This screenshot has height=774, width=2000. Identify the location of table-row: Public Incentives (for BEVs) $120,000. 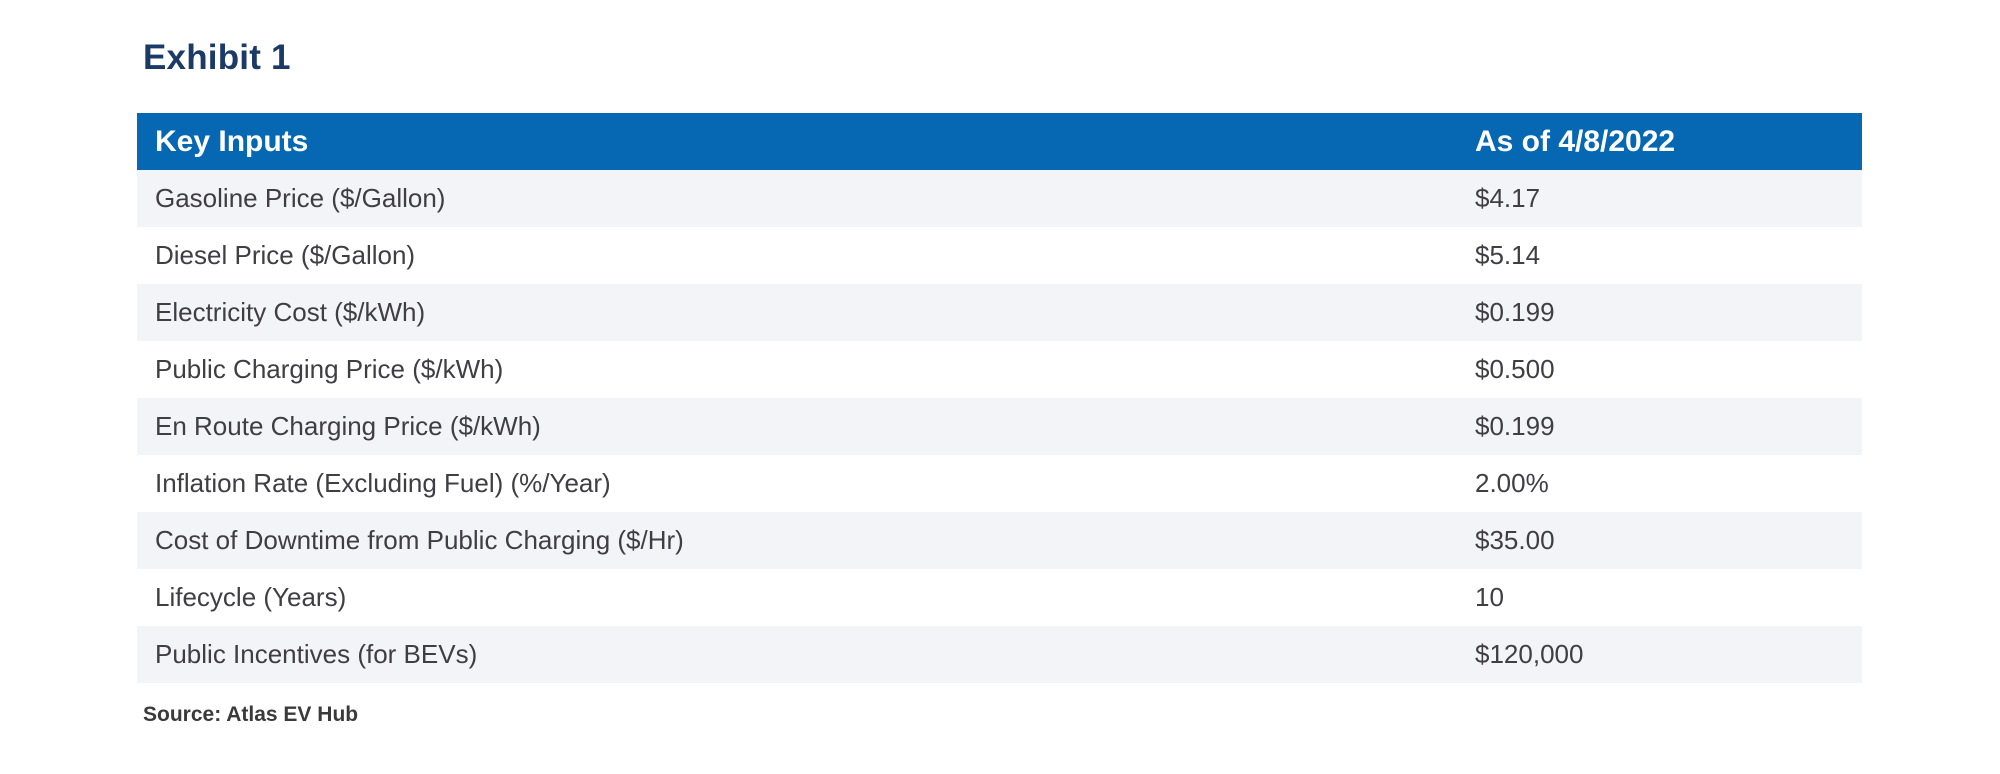
(999, 654).